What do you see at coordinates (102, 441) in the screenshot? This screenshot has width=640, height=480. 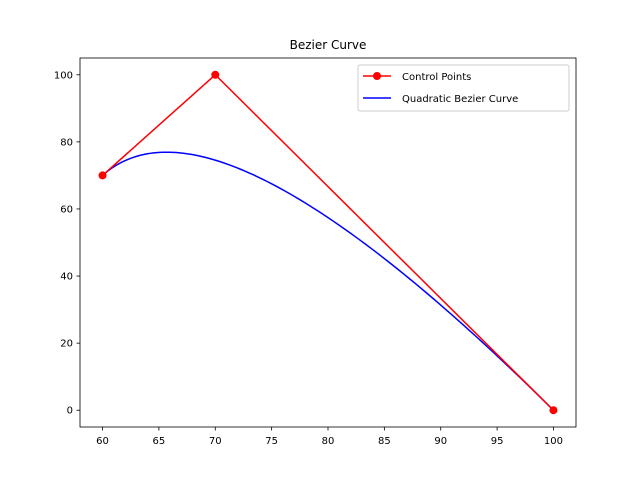 I see `x-tick-label: 60` at bounding box center [102, 441].